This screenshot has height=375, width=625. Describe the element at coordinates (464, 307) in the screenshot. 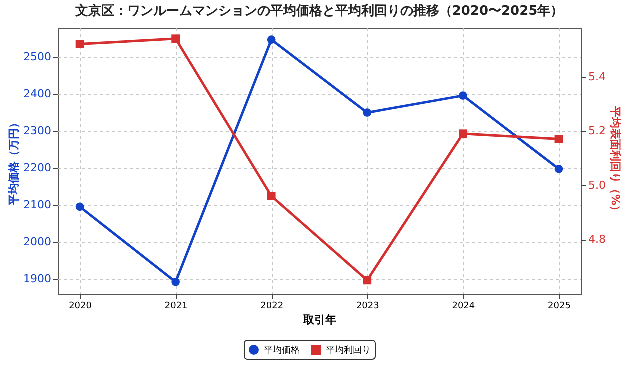

I see `x-tick-label: 2024` at that location.